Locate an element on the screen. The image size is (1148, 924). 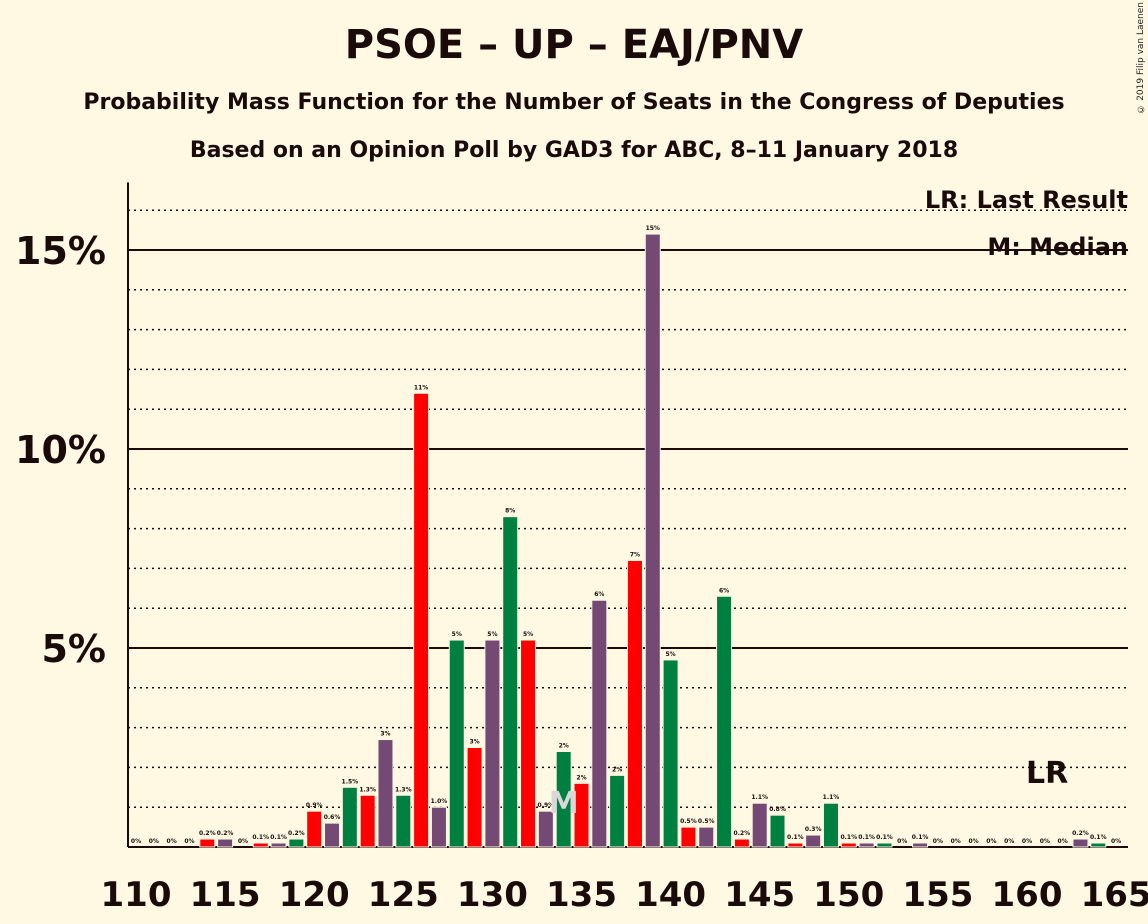
bar-label-134: 2% is located at coordinates (564, 745).